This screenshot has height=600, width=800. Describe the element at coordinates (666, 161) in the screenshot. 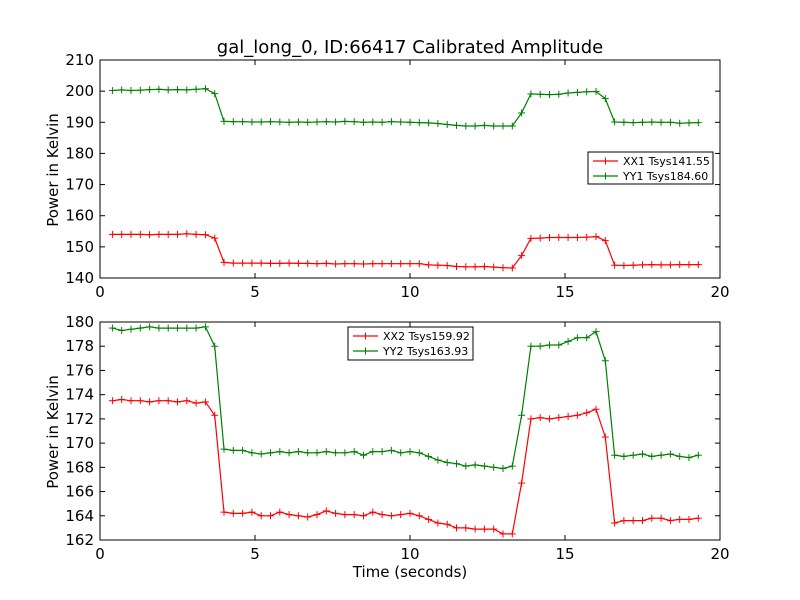

I see `legend-label: XX1 Tsys141.55` at that location.